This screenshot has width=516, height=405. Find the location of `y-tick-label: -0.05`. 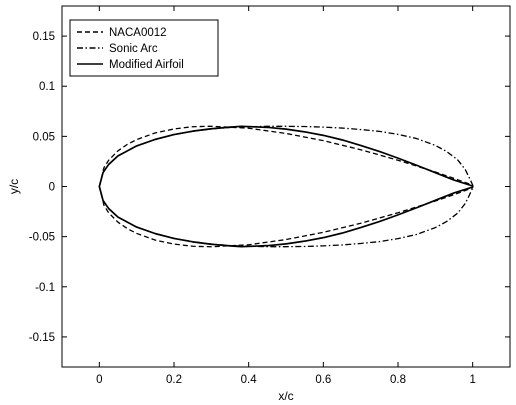

y-tick-label: -0.05 is located at coordinates (42, 238).